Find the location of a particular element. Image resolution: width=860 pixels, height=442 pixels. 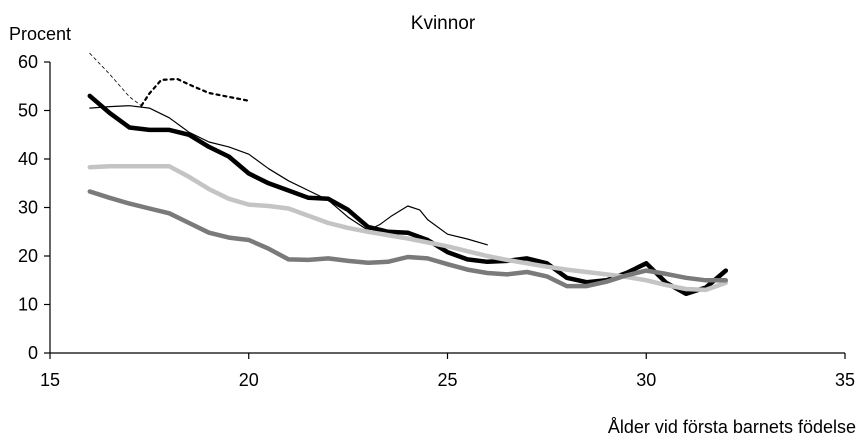

chart-title: Kvinnor is located at coordinates (443, 23).